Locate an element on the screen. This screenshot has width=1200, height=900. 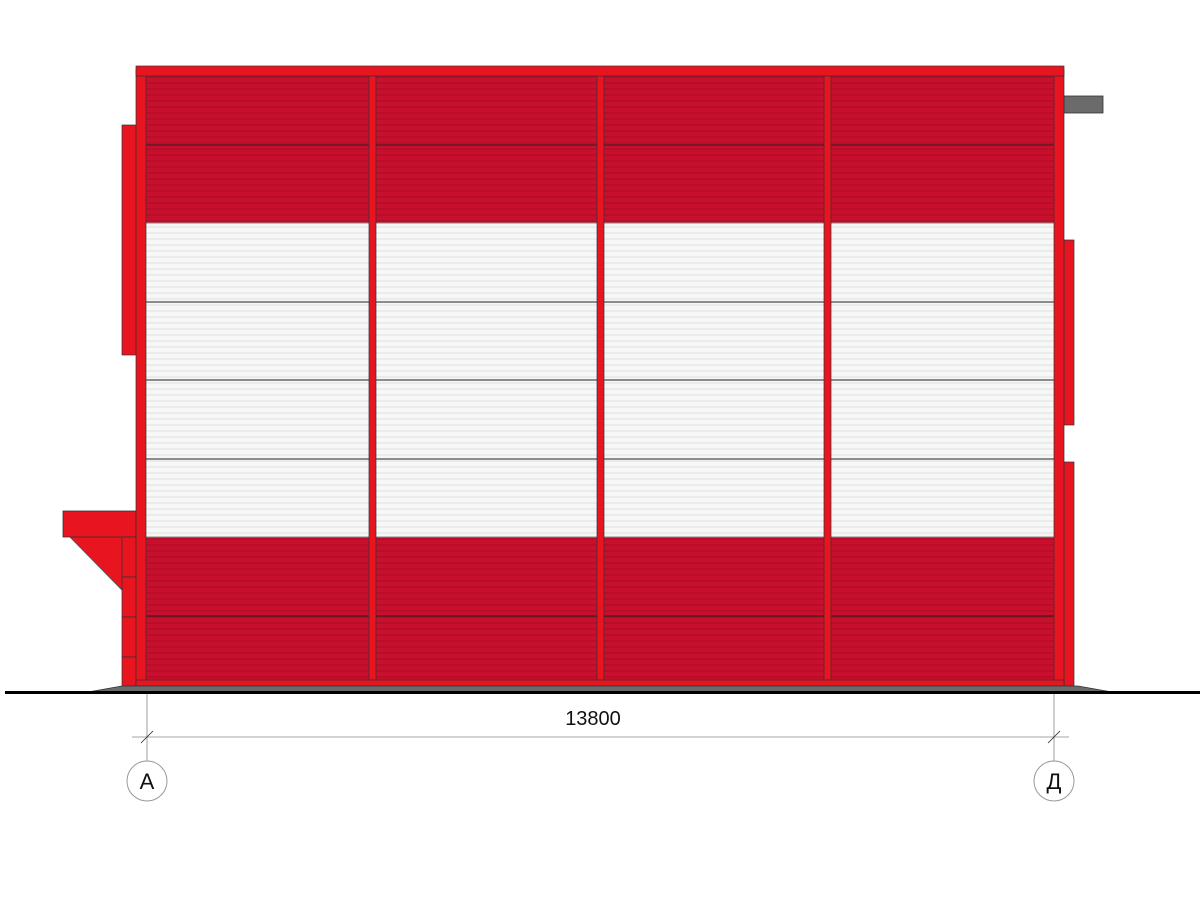
dimension-line is located at coordinates (600, 727).